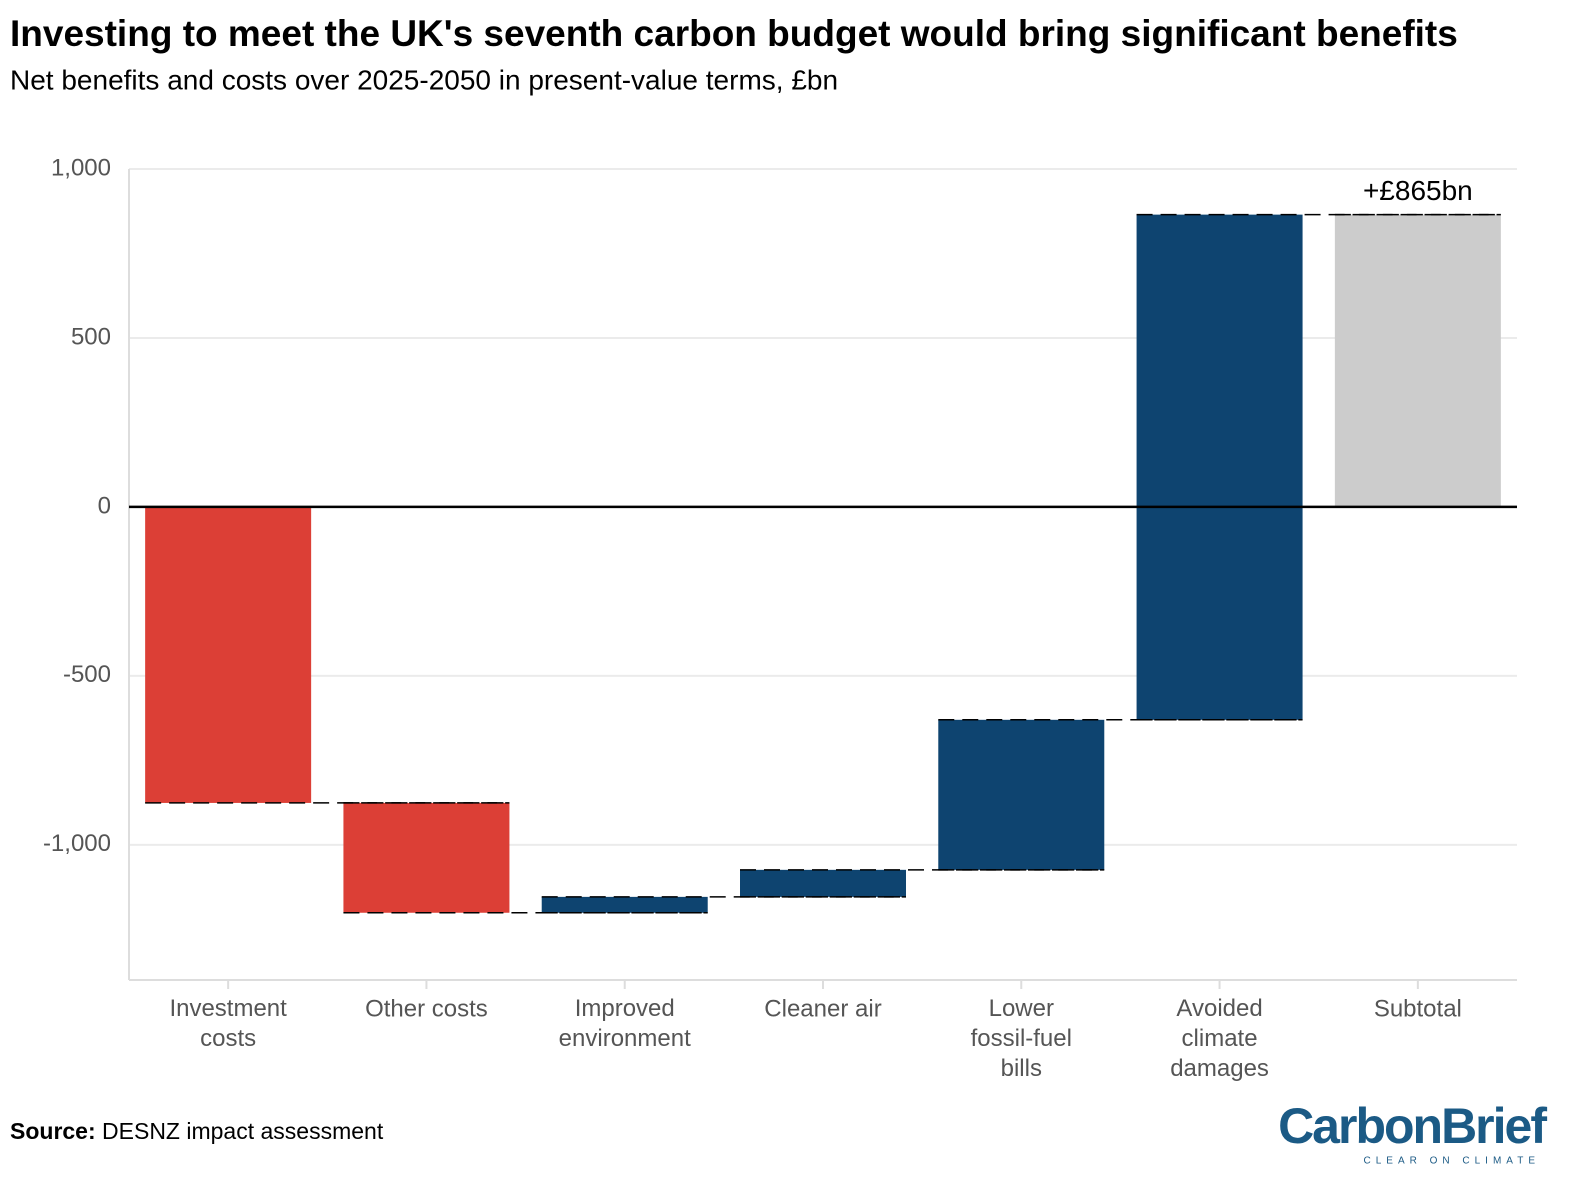 This screenshot has height=1202, width=1590. Describe the element at coordinates (228, 1023) in the screenshot. I see `x-tick-label: Investment costs` at that location.